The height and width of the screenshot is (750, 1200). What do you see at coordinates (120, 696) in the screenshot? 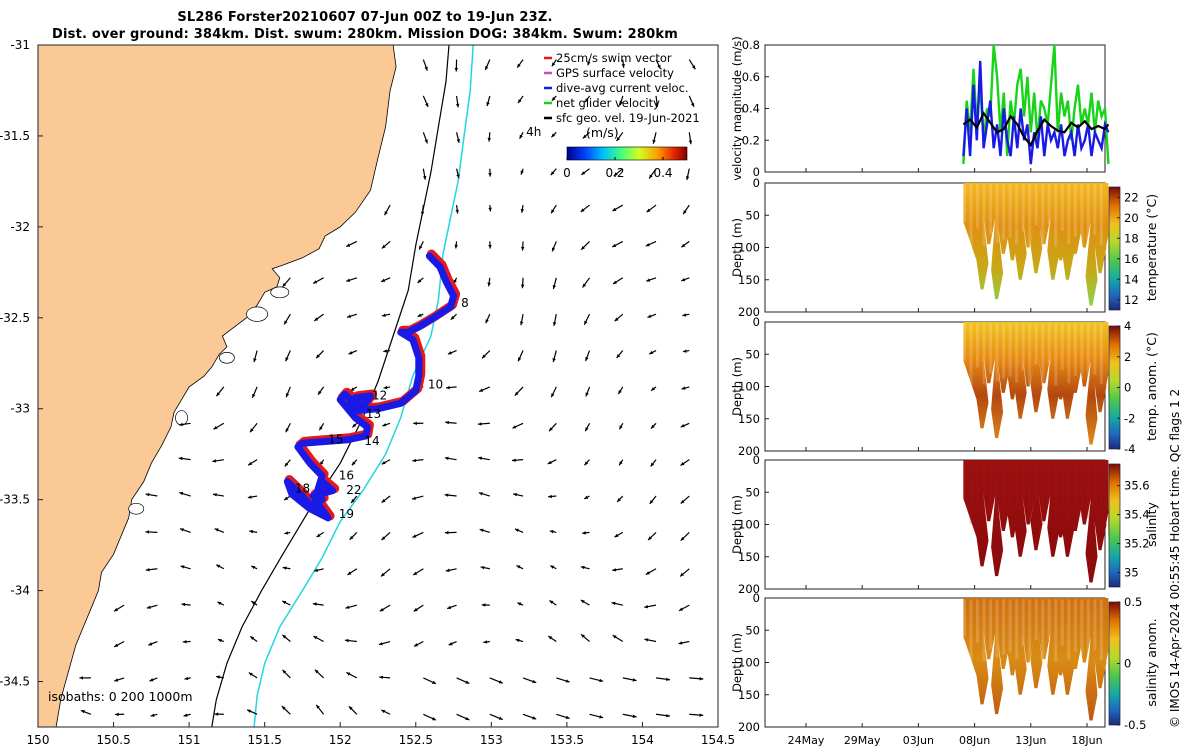
I see `isobaths-label: isobaths: 0 200 1000m` at bounding box center [120, 696].